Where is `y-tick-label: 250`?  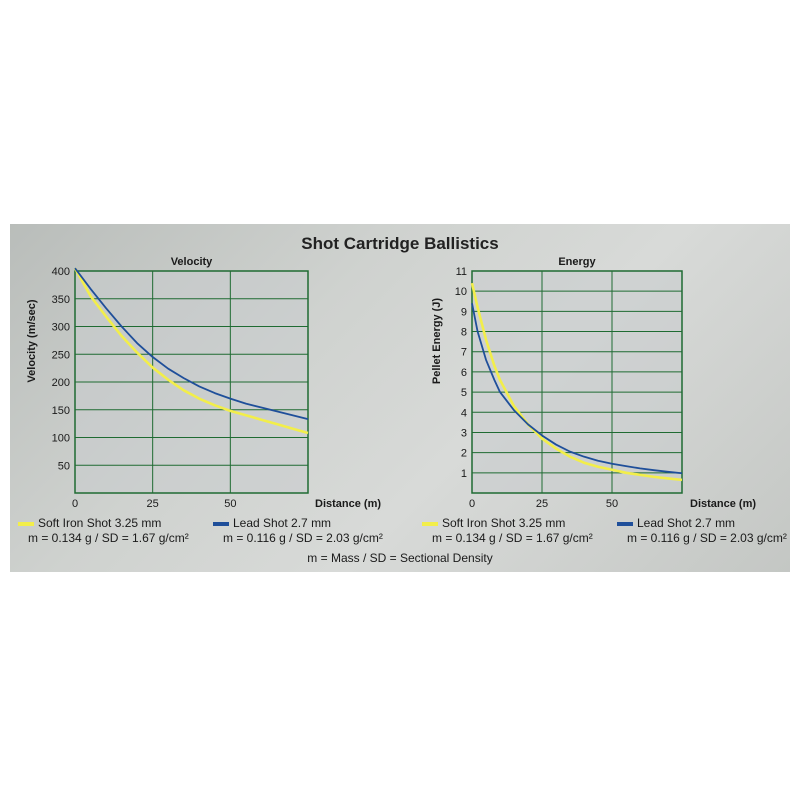
y-tick-label: 250 is located at coordinates (61, 355).